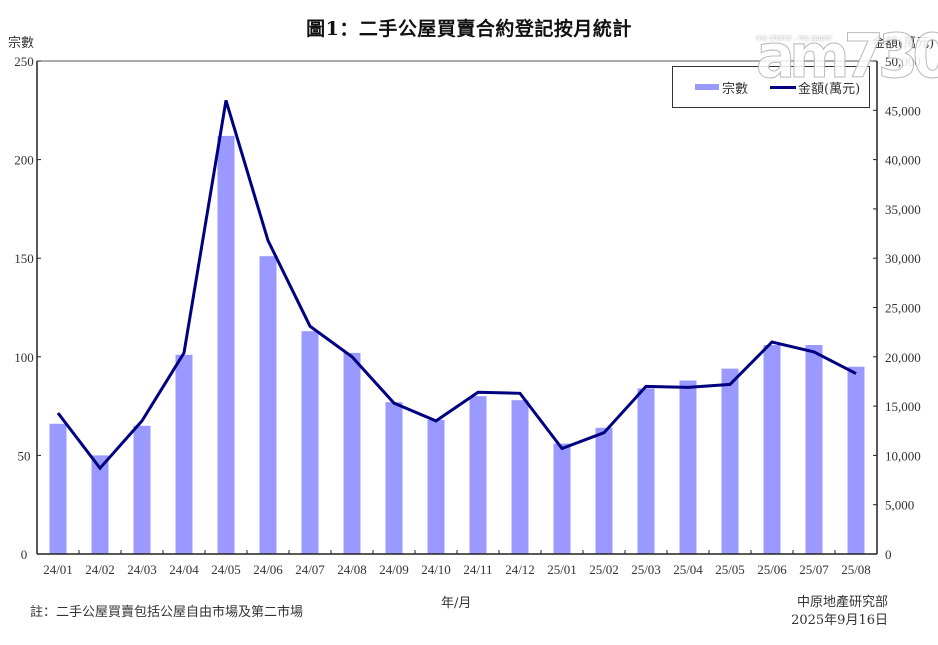 The image size is (938, 645). What do you see at coordinates (688, 569) in the screenshot?
I see `svg-text: 25/04` at bounding box center [688, 569].